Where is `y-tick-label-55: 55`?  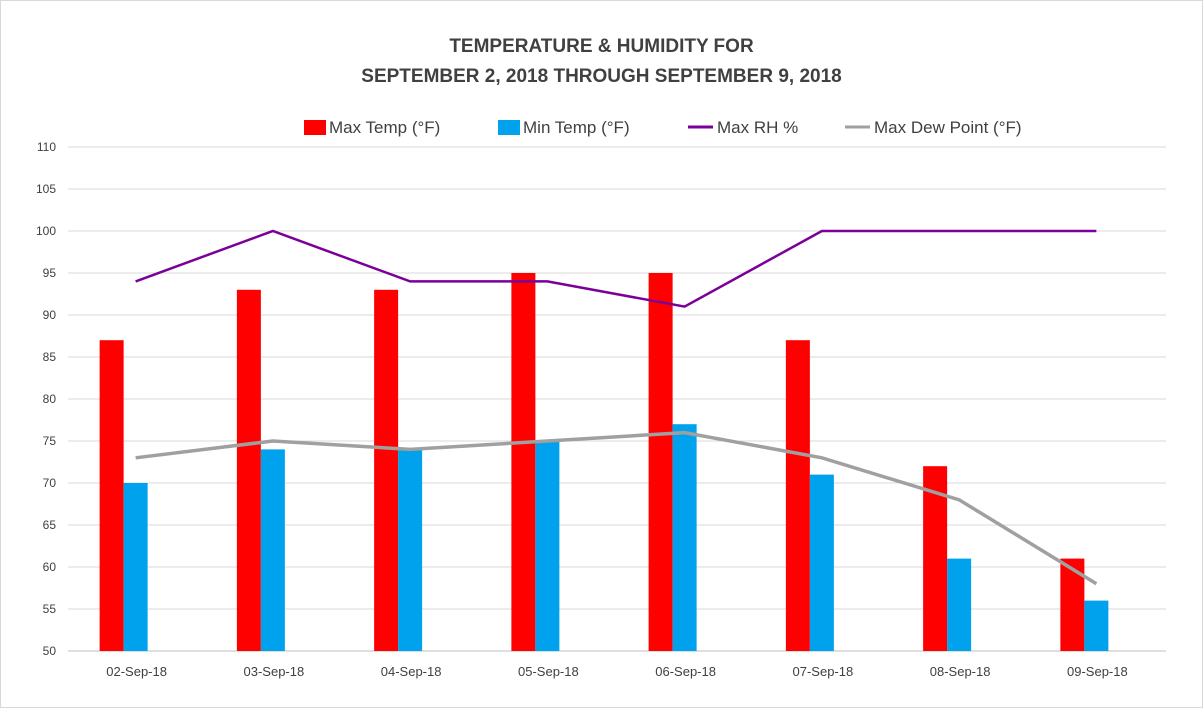
y-tick-label-55: 55 is located at coordinates (50, 609).